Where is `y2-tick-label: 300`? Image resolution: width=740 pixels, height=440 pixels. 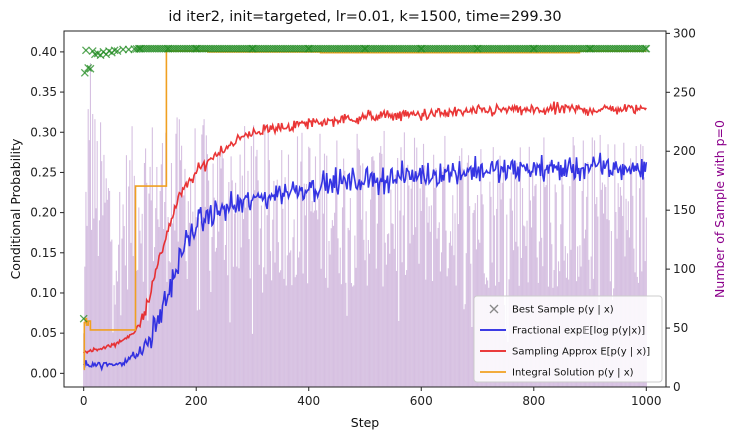 y2-tick-label: 300 is located at coordinates (684, 33).